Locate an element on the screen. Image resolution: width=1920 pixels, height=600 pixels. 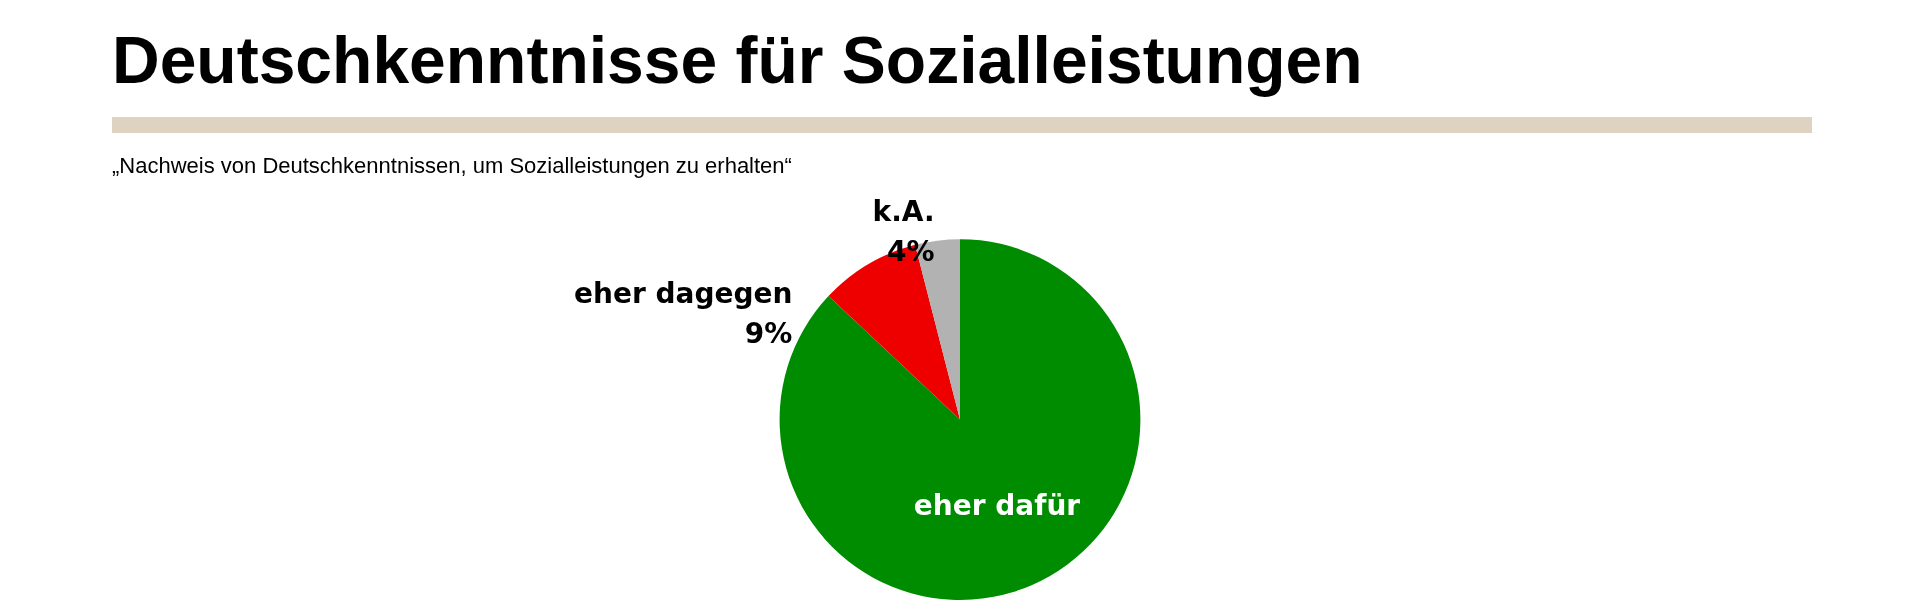
chart-title: Deutschkenntnisse für Sozialleistungen is located at coordinates (737, 60).